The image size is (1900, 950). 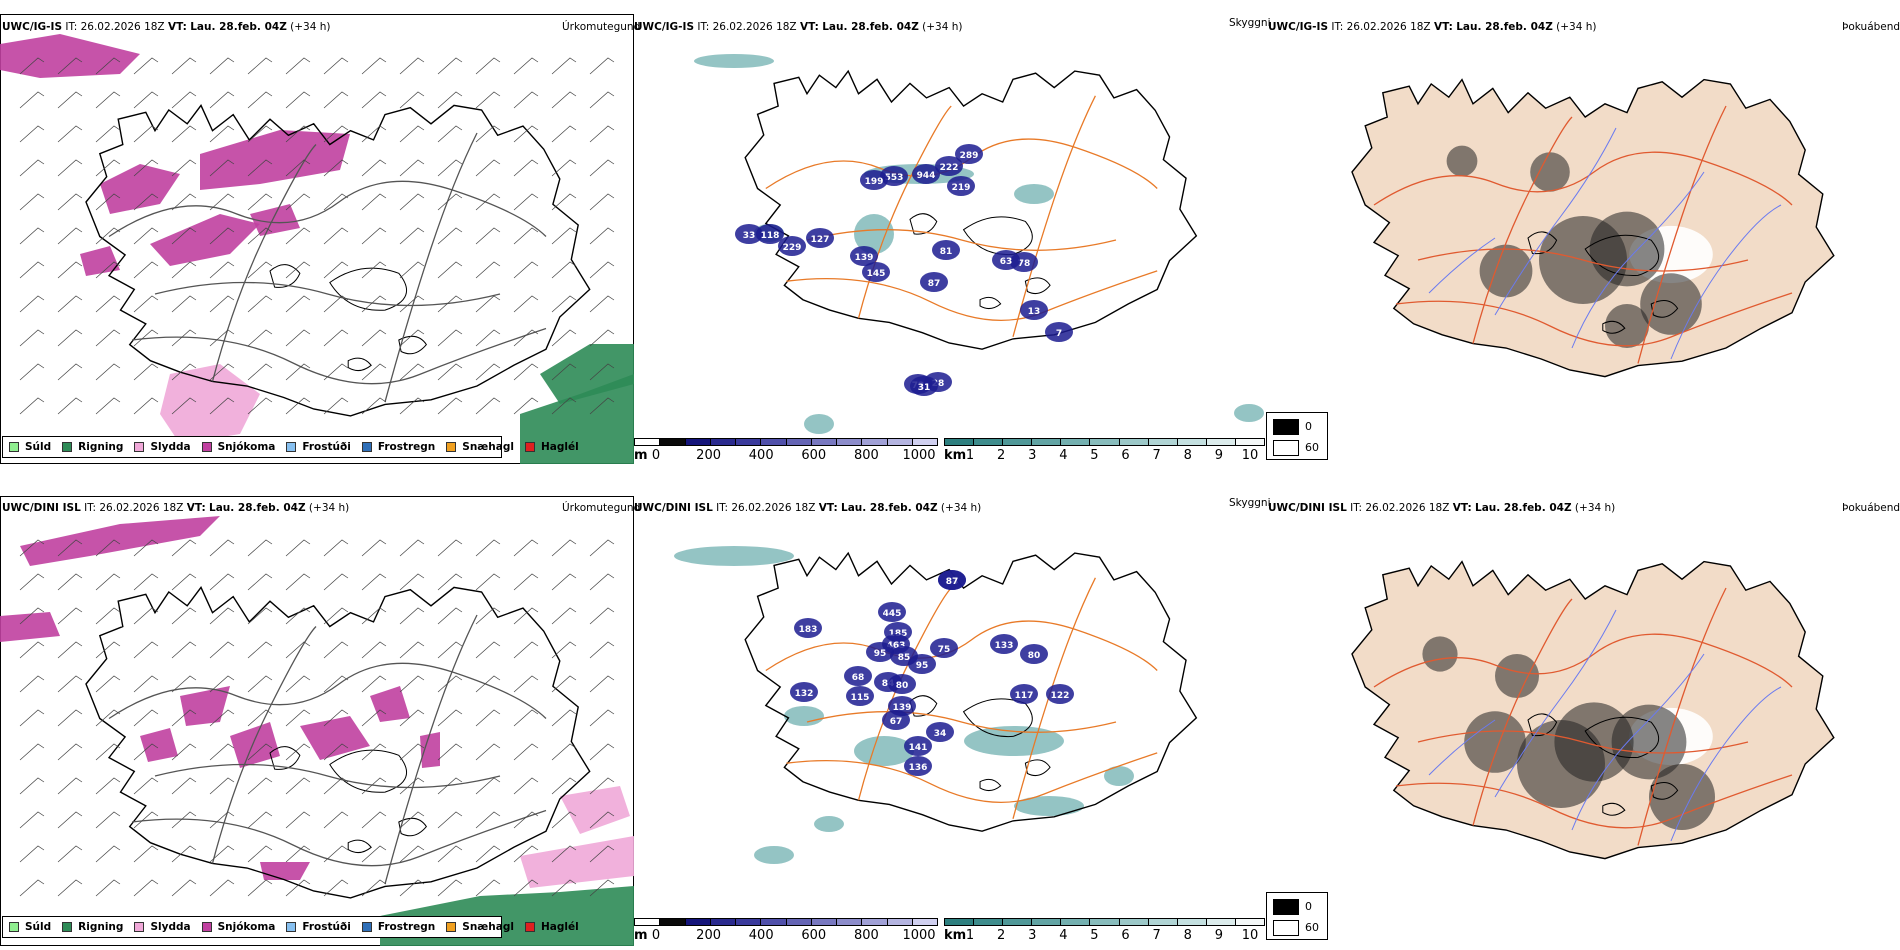 I want to click on cloud-base-value-label: 139, so click(x=864, y=258).